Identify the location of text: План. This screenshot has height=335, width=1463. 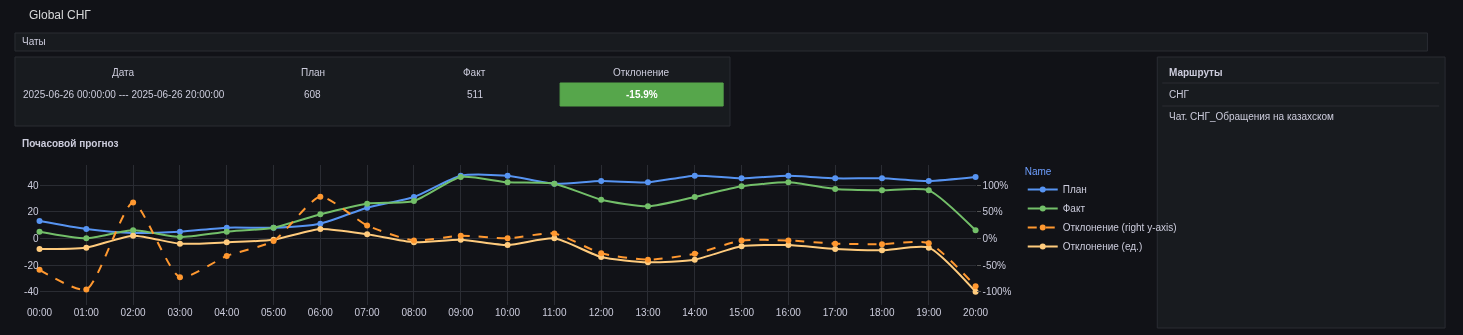
(313, 72).